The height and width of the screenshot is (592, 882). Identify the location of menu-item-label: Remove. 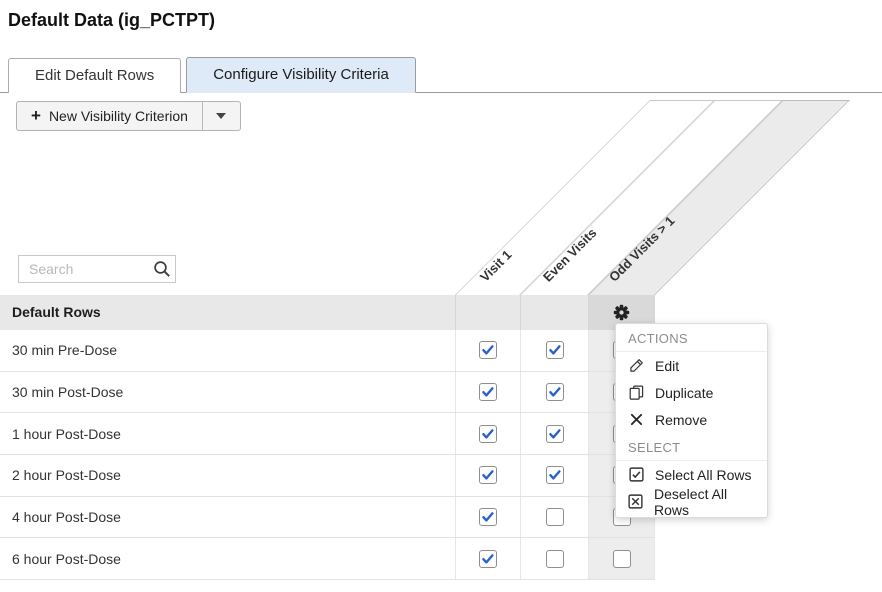
(681, 419).